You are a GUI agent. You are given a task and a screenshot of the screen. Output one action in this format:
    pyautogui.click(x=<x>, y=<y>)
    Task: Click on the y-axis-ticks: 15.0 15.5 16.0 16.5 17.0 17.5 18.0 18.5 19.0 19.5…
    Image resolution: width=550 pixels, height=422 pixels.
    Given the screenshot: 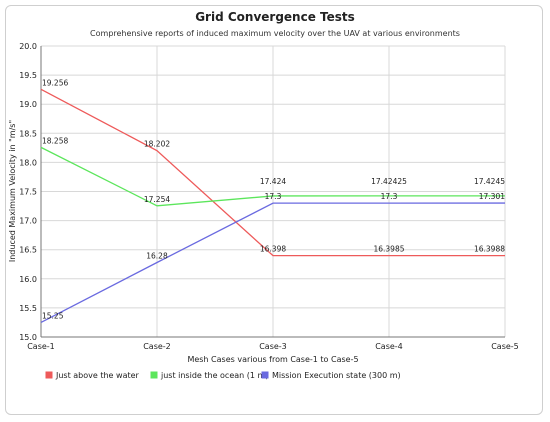 What is the action you would take?
    pyautogui.click(x=28, y=192)
    